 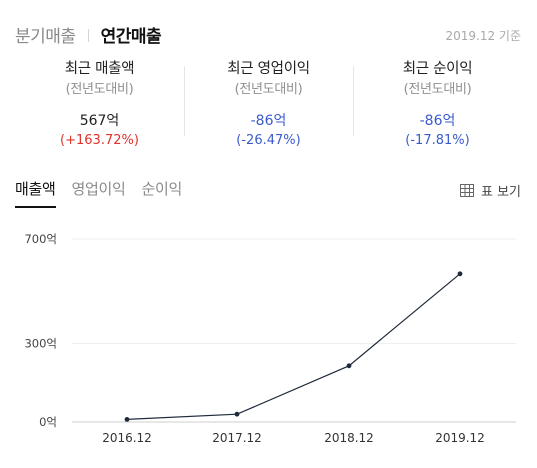 I want to click on tab-divider, so click(x=88, y=35).